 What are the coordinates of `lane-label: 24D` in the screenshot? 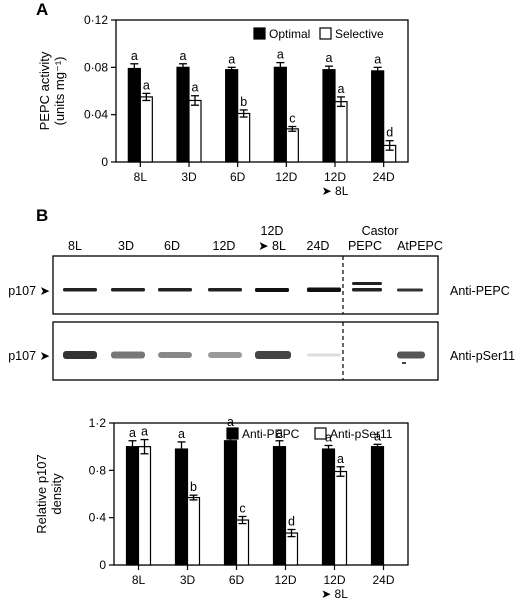 It's located at (318, 246).